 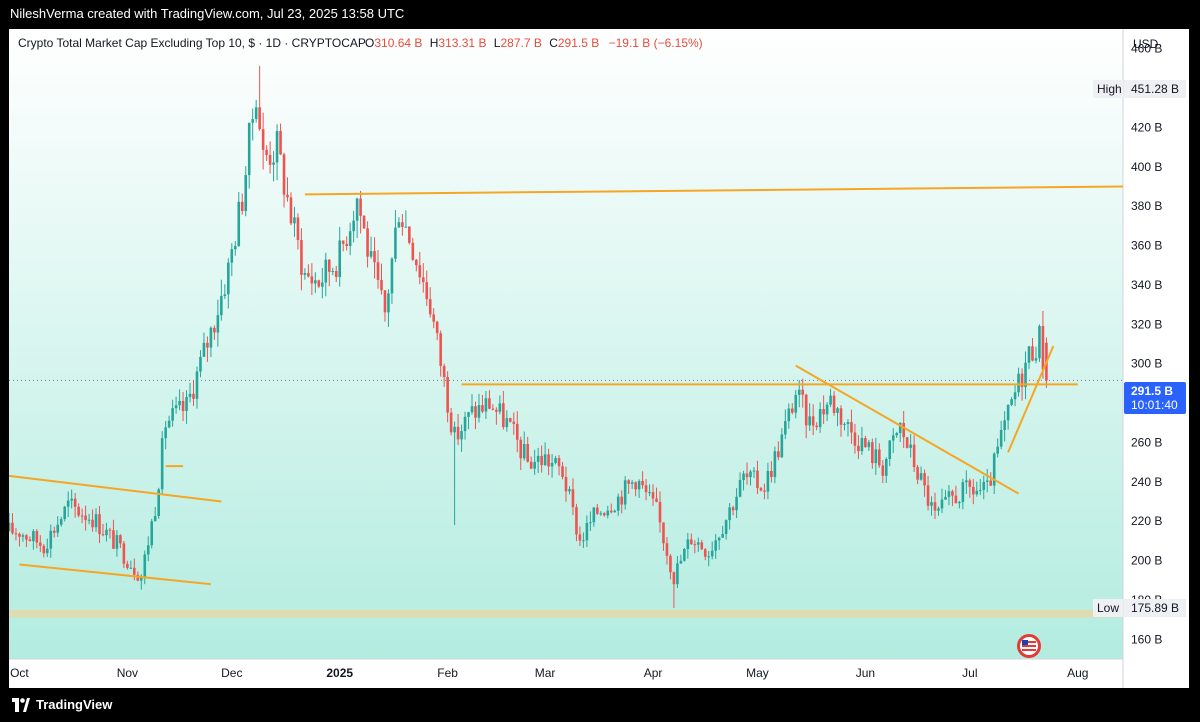 What do you see at coordinates (1155, 398) in the screenshot?
I see `last-price-bg` at bounding box center [1155, 398].